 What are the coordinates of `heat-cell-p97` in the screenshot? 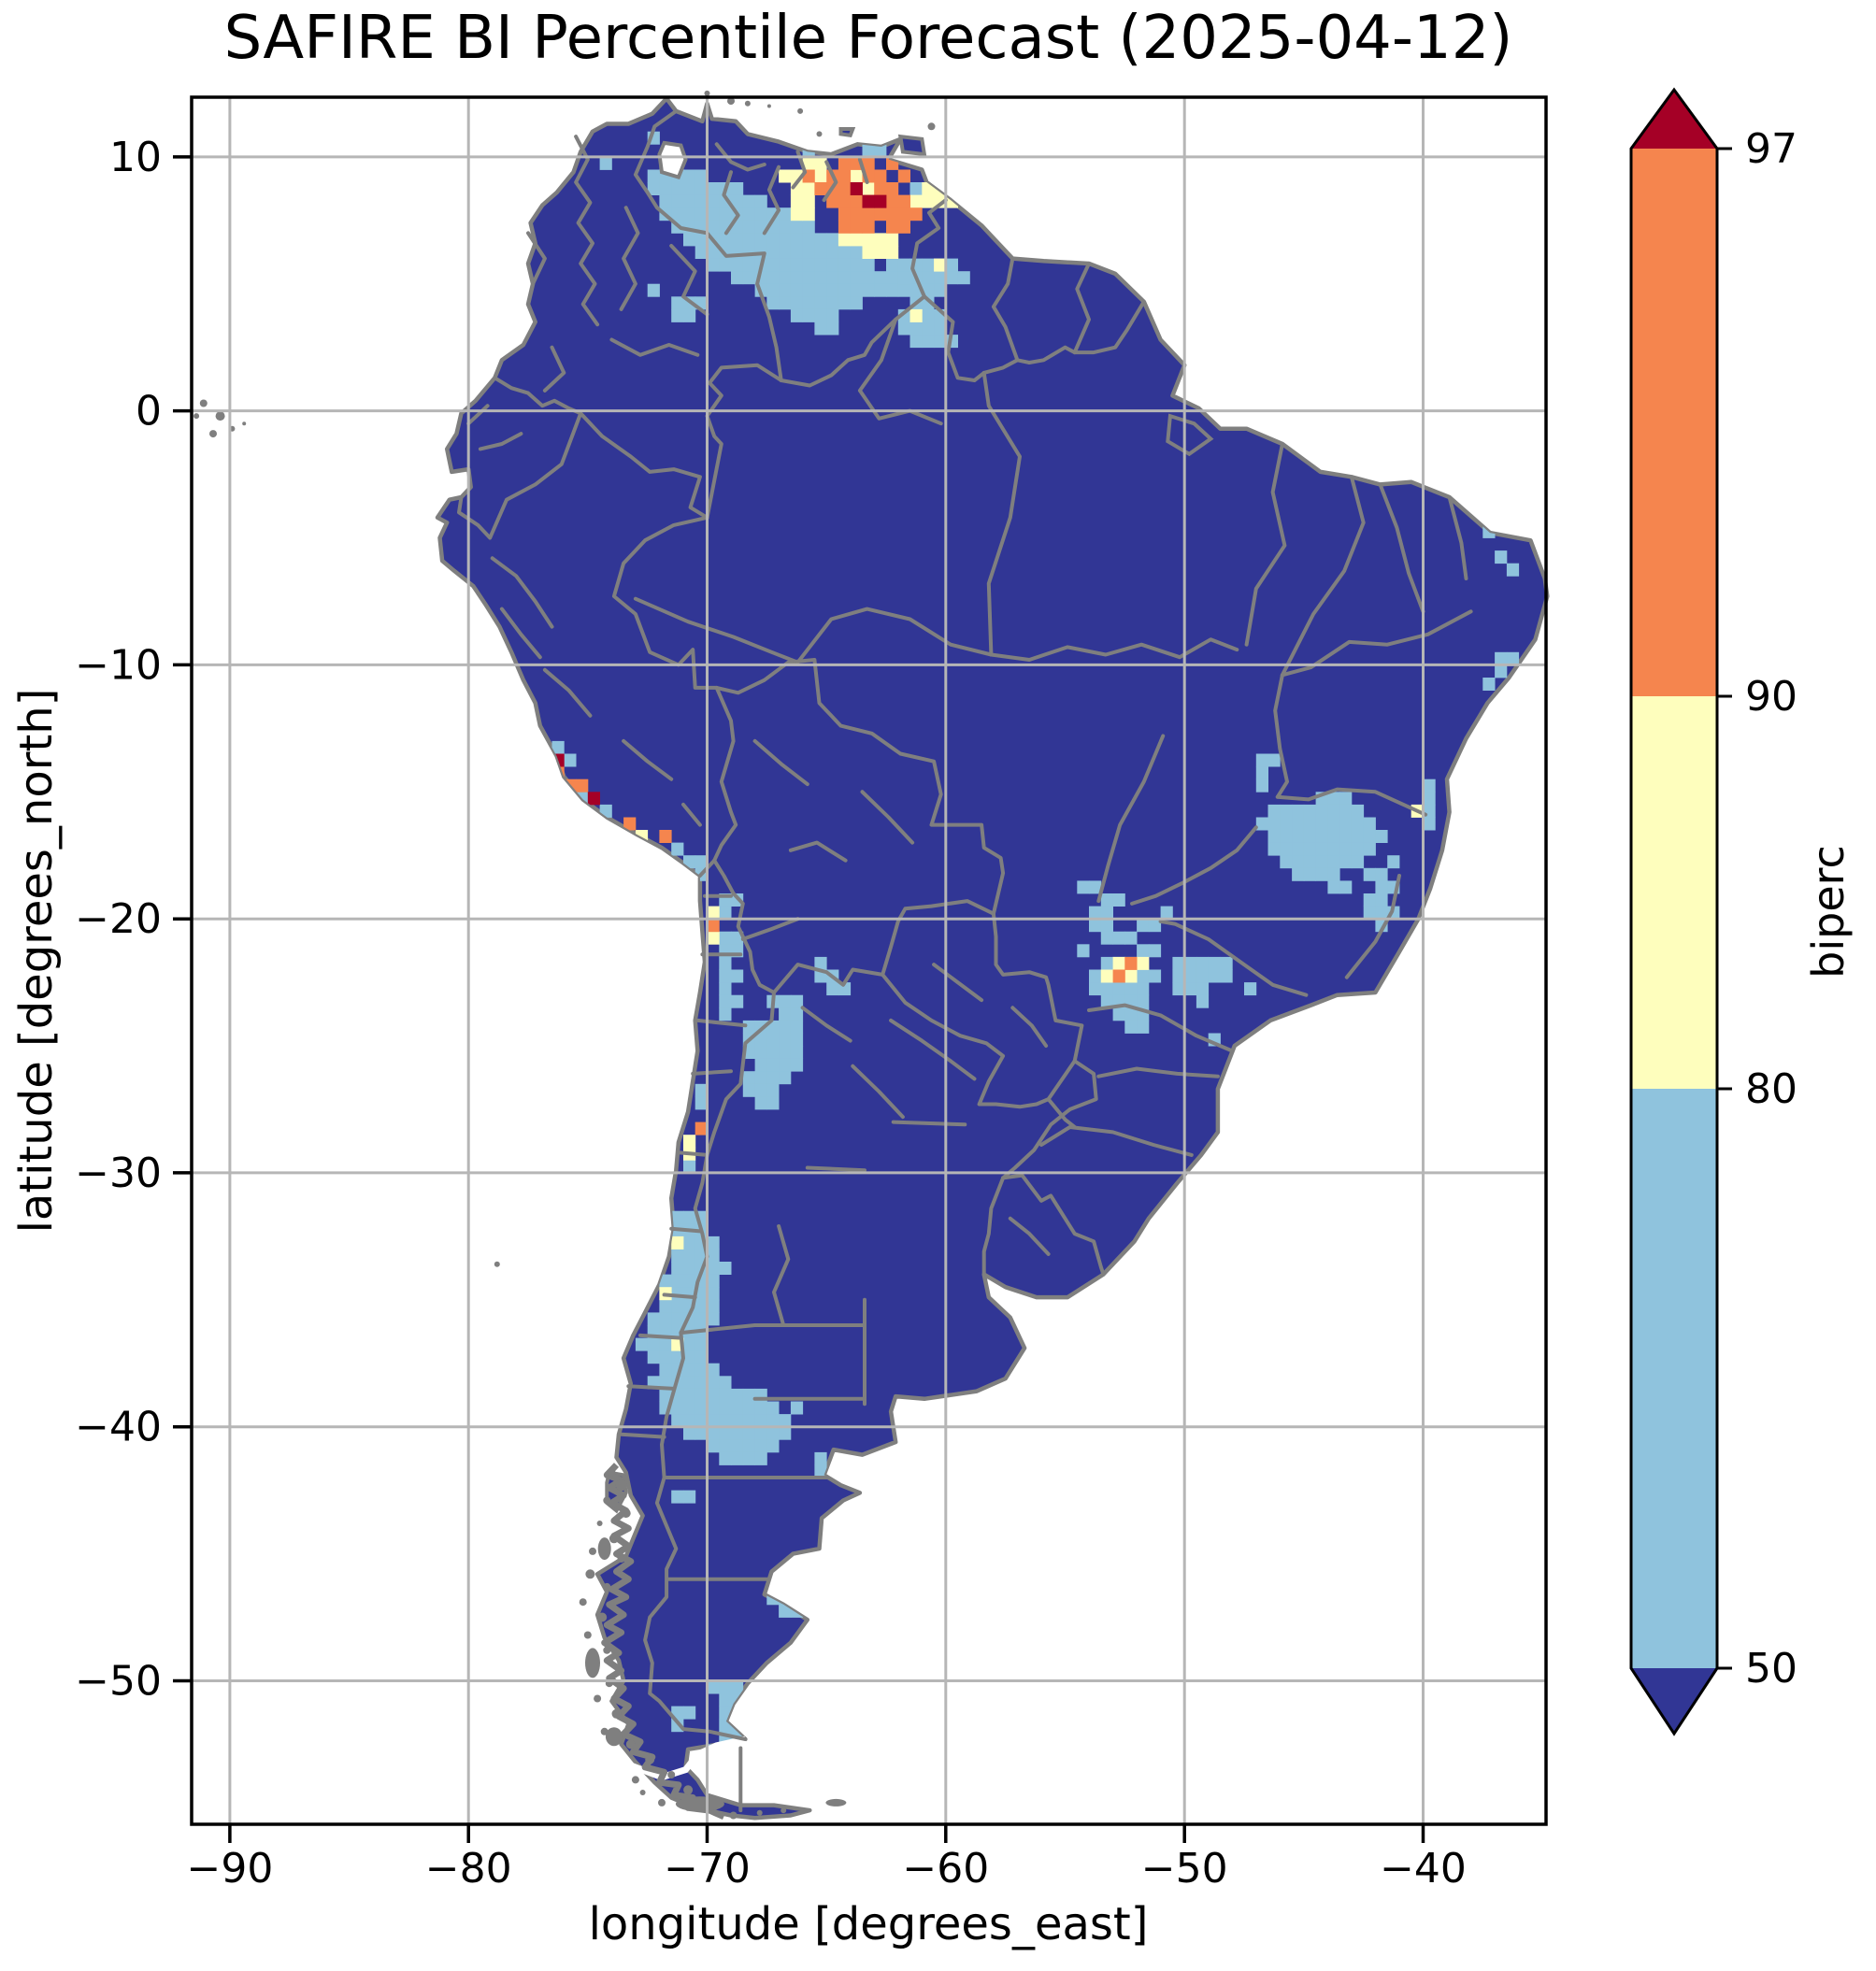 It's located at (594, 799).